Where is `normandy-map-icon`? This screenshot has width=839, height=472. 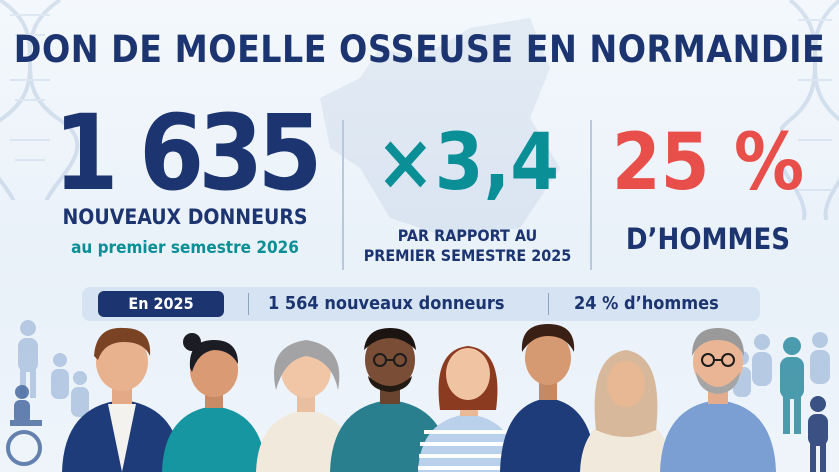
normandy-map-icon is located at coordinates (440, 128).